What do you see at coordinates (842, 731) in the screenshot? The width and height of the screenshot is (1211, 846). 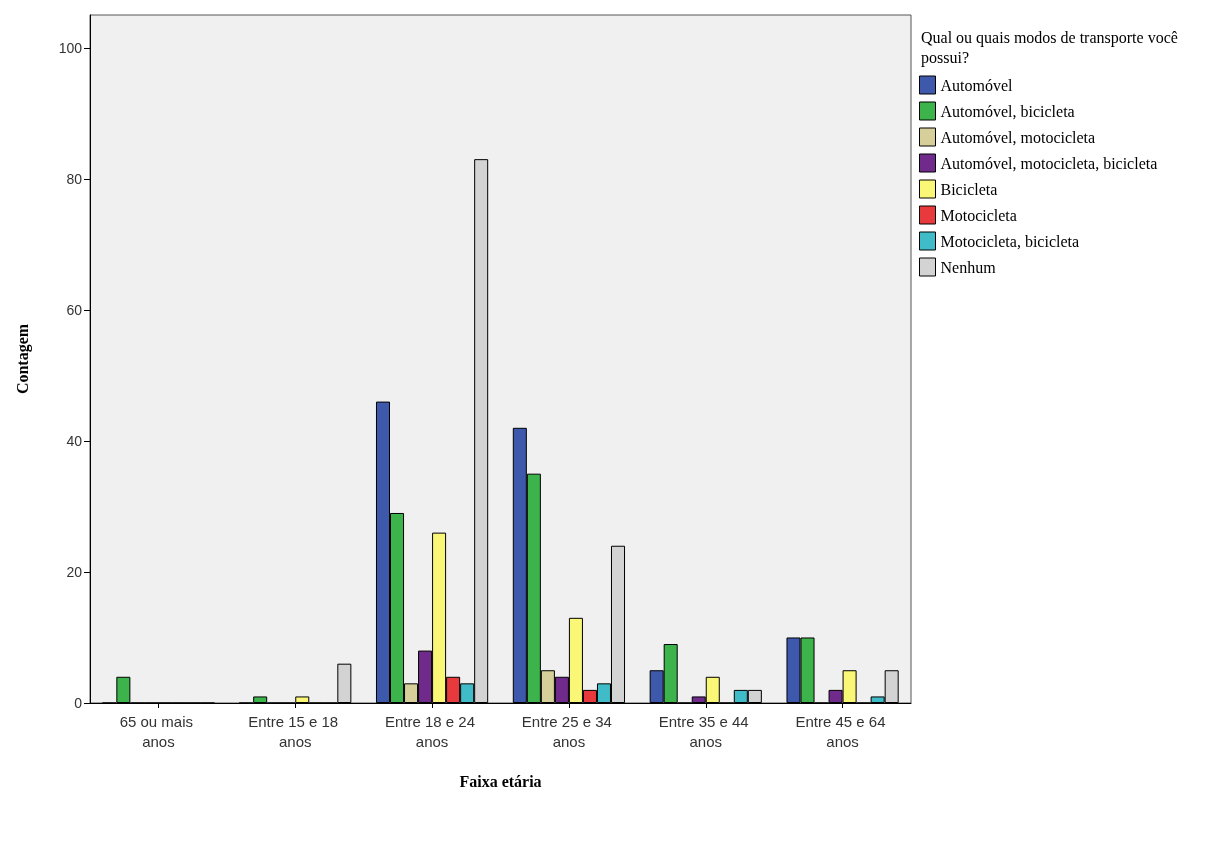 I see `x-tick-label: Entre 45 e 64 anos` at bounding box center [842, 731].